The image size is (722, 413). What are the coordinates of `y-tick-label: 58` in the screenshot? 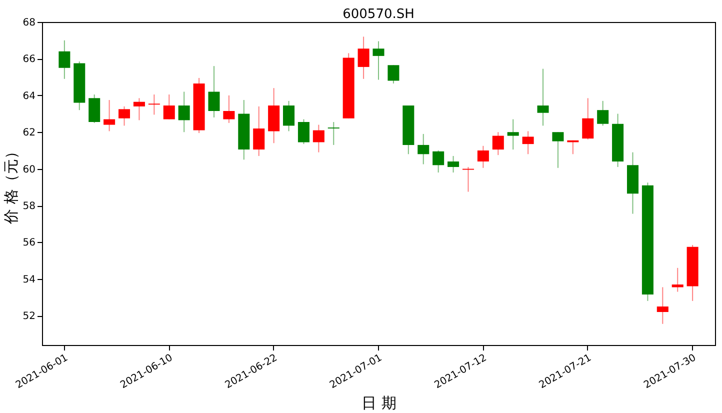 It's located at (29, 206).